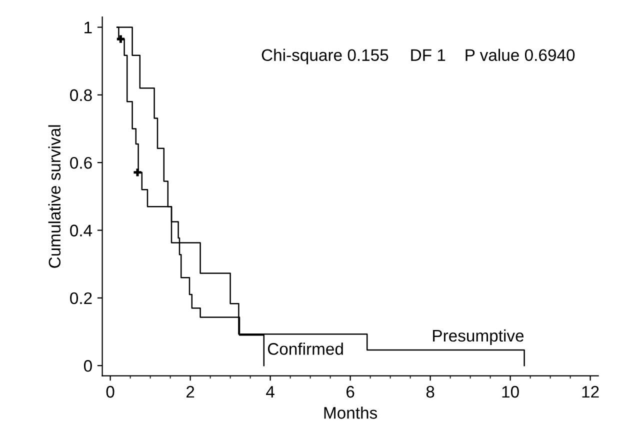 The width and height of the screenshot is (620, 427). What do you see at coordinates (81, 230) in the screenshot?
I see `y-tick-label: 0.4` at bounding box center [81, 230].